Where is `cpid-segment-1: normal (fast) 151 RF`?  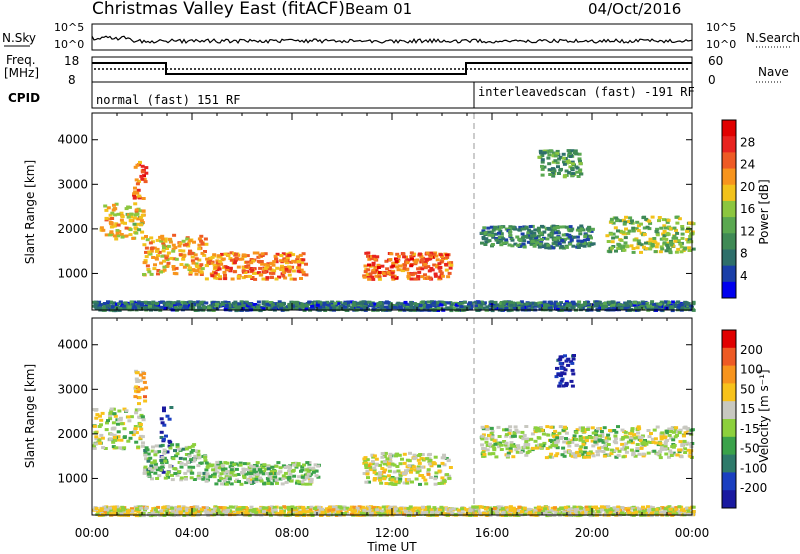
cpid-segment-1: normal (fast) 151 RF is located at coordinates (168, 100).